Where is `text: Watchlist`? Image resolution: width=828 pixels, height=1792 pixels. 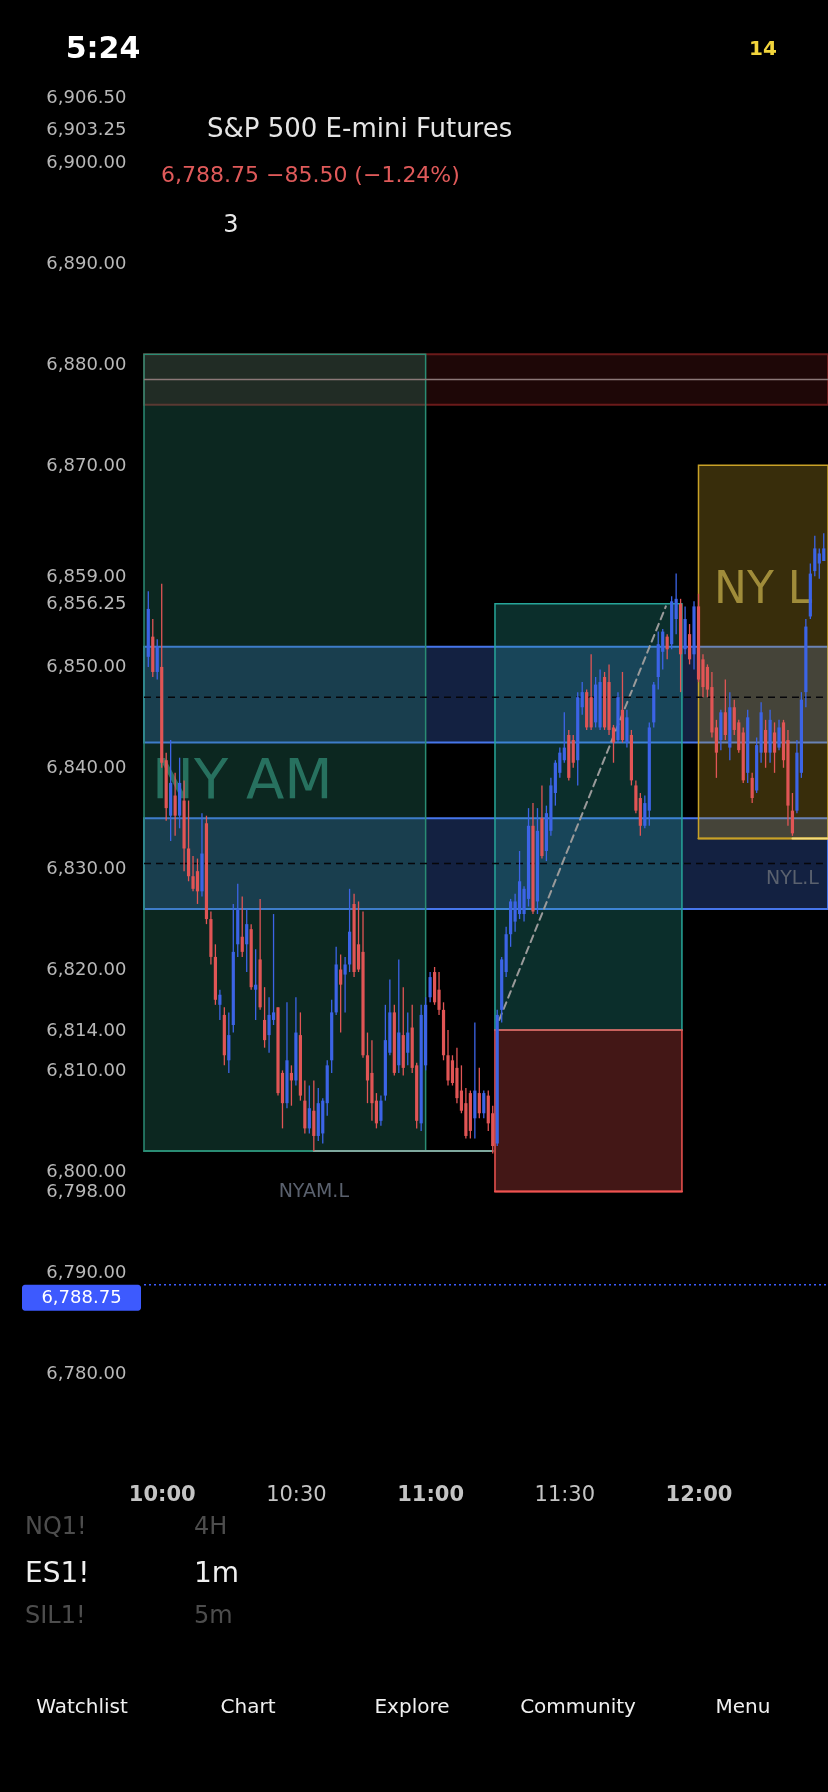 text: Watchlist is located at coordinates (82, 1706).